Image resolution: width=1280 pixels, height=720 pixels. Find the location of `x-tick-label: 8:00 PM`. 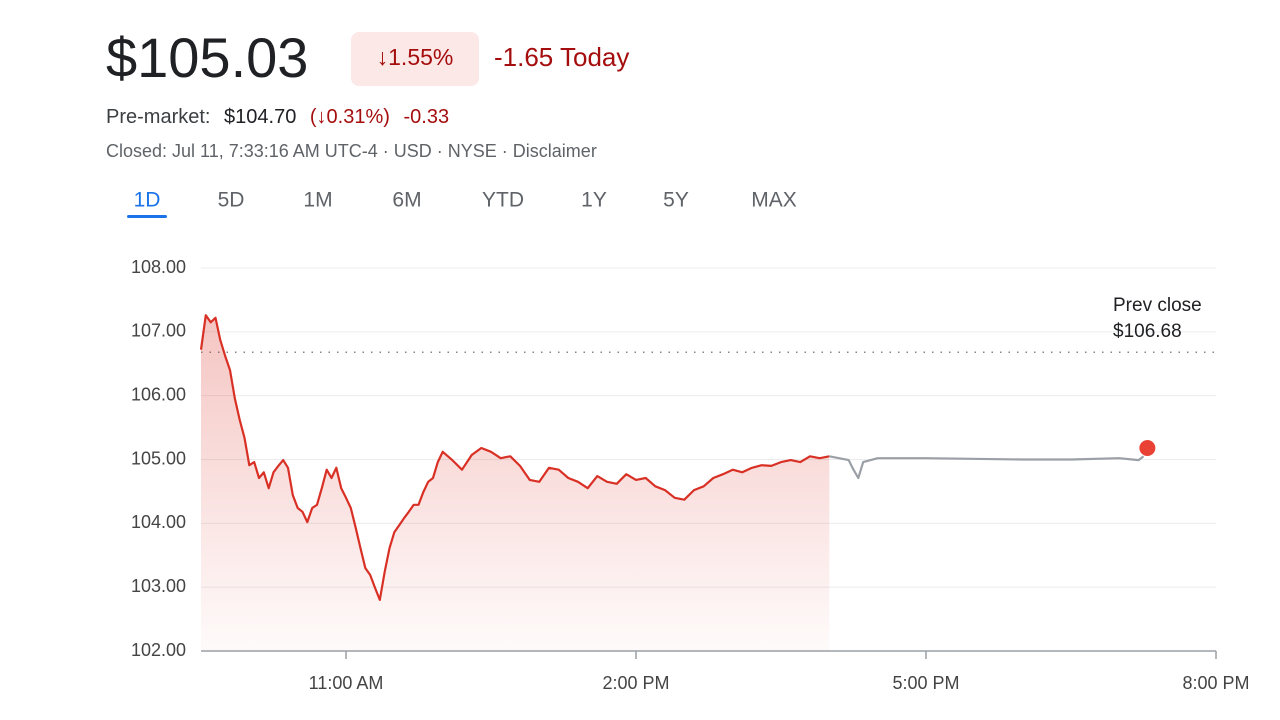

x-tick-label: 8:00 PM is located at coordinates (1215, 683).